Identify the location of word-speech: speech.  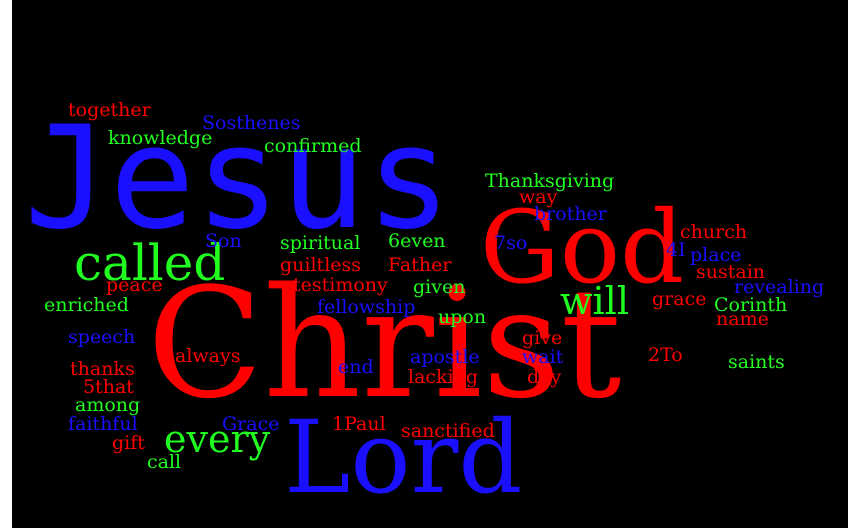
(102, 337).